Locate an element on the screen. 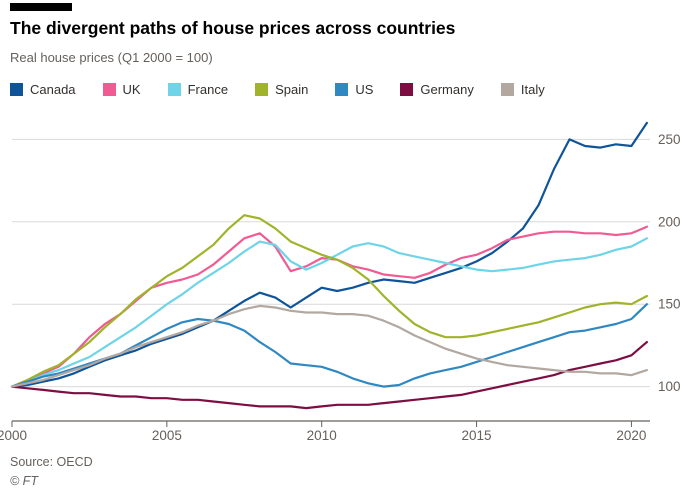 This screenshot has width=700, height=503. legend-item-france: France is located at coordinates (198, 89).